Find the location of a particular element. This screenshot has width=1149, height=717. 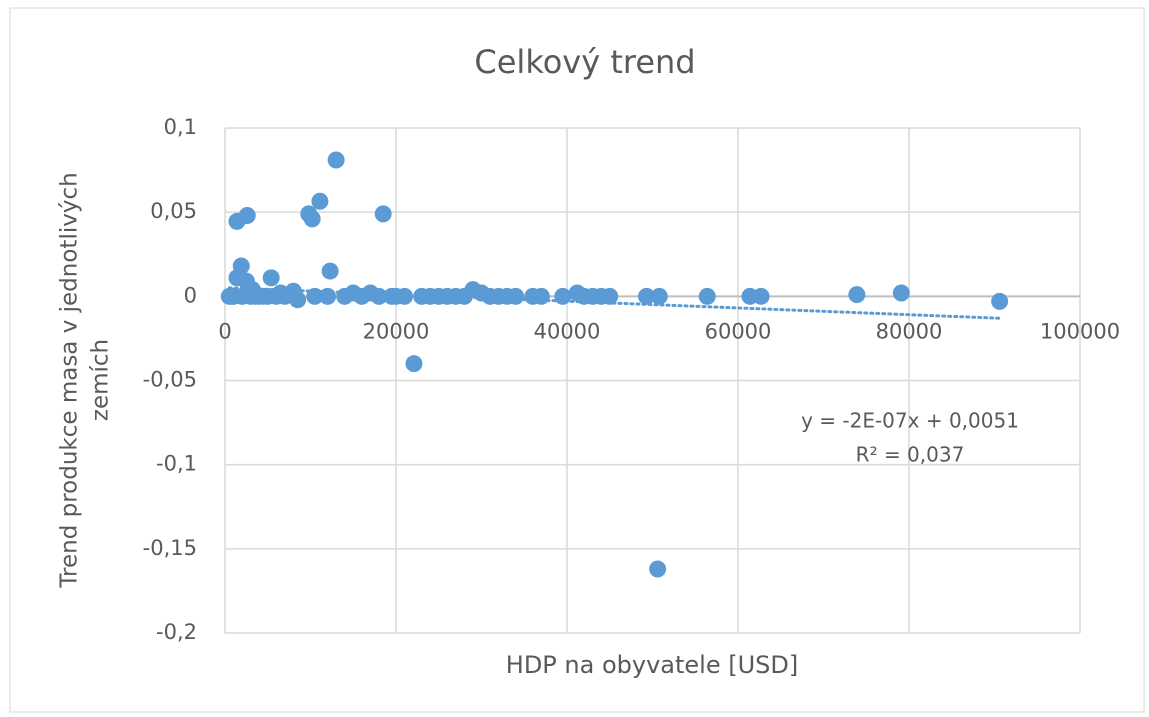

trendline-r2: R² = 0,037 is located at coordinates (910, 455).